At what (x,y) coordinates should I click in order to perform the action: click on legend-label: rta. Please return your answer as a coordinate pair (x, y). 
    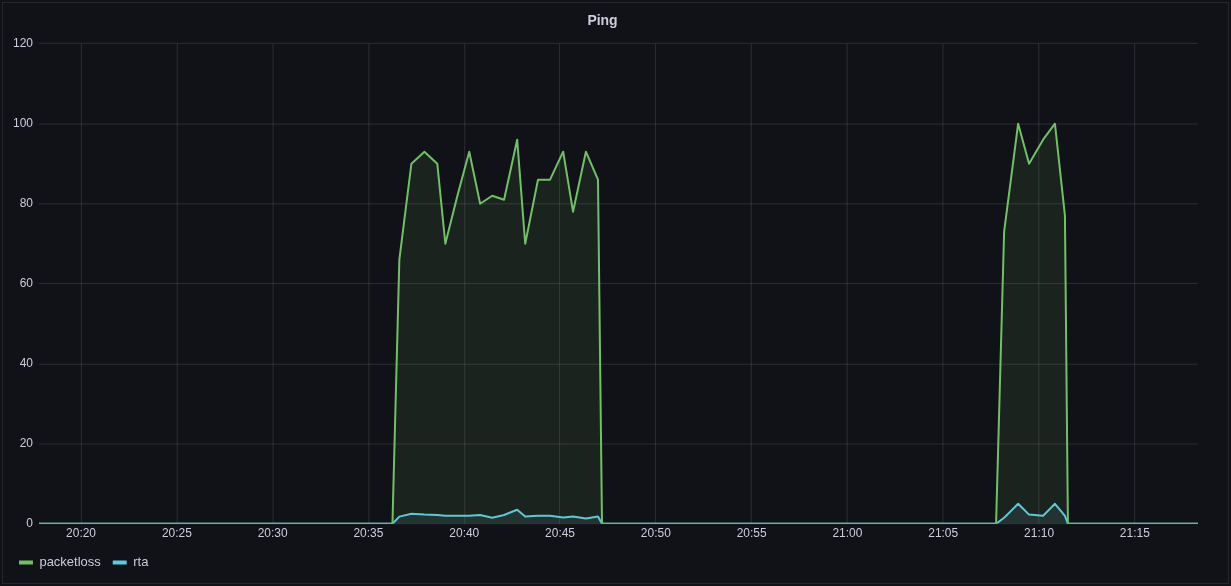
    Looking at the image, I should click on (141, 562).